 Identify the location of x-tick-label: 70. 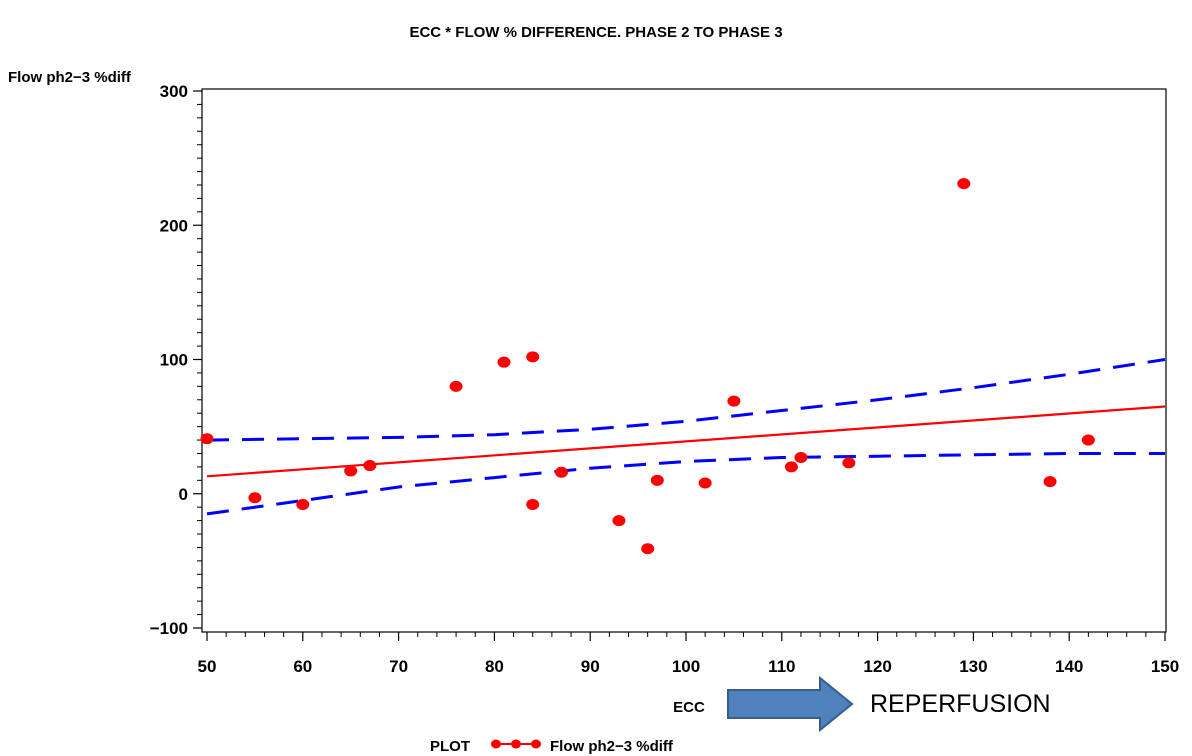
(398, 666).